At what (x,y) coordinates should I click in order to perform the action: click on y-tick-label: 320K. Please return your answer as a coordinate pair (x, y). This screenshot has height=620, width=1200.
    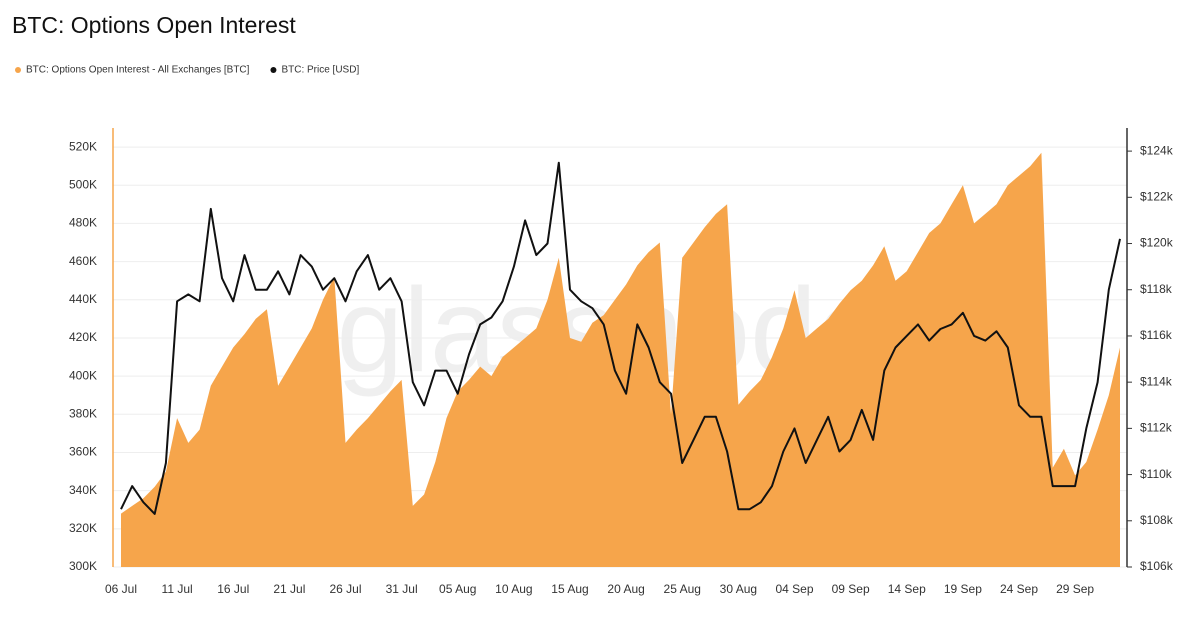
    Looking at the image, I should click on (83, 528).